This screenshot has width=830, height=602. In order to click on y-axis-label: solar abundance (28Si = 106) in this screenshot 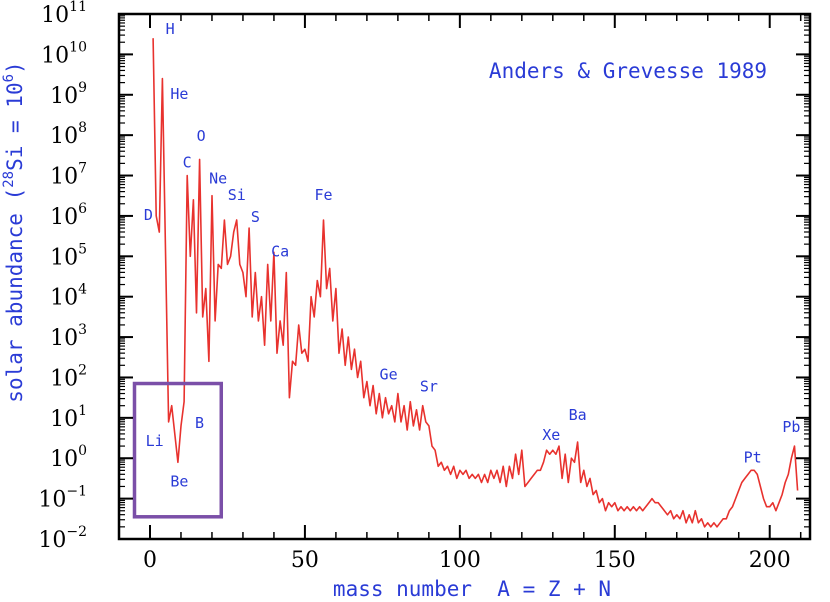, I will do `click(14, 231)`.